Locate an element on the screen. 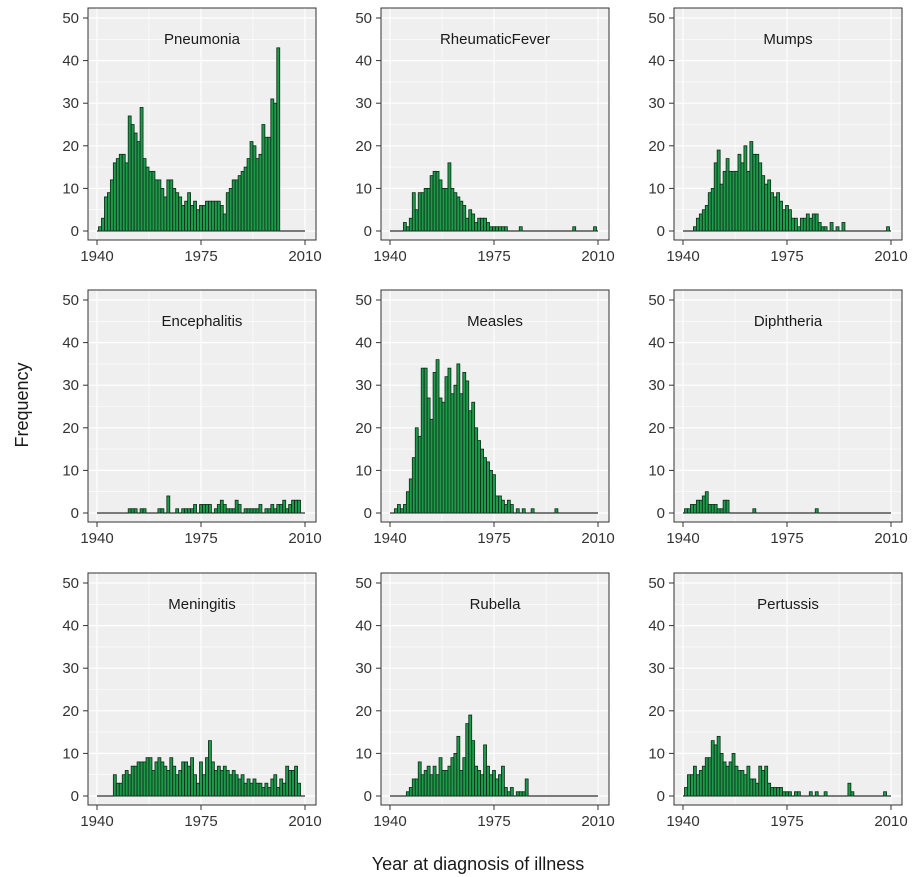 This screenshot has width=912, height=877. facet-panel: Measles 0 10 20 30 40 50 1940 1975 2010 is located at coordinates (485, 418).